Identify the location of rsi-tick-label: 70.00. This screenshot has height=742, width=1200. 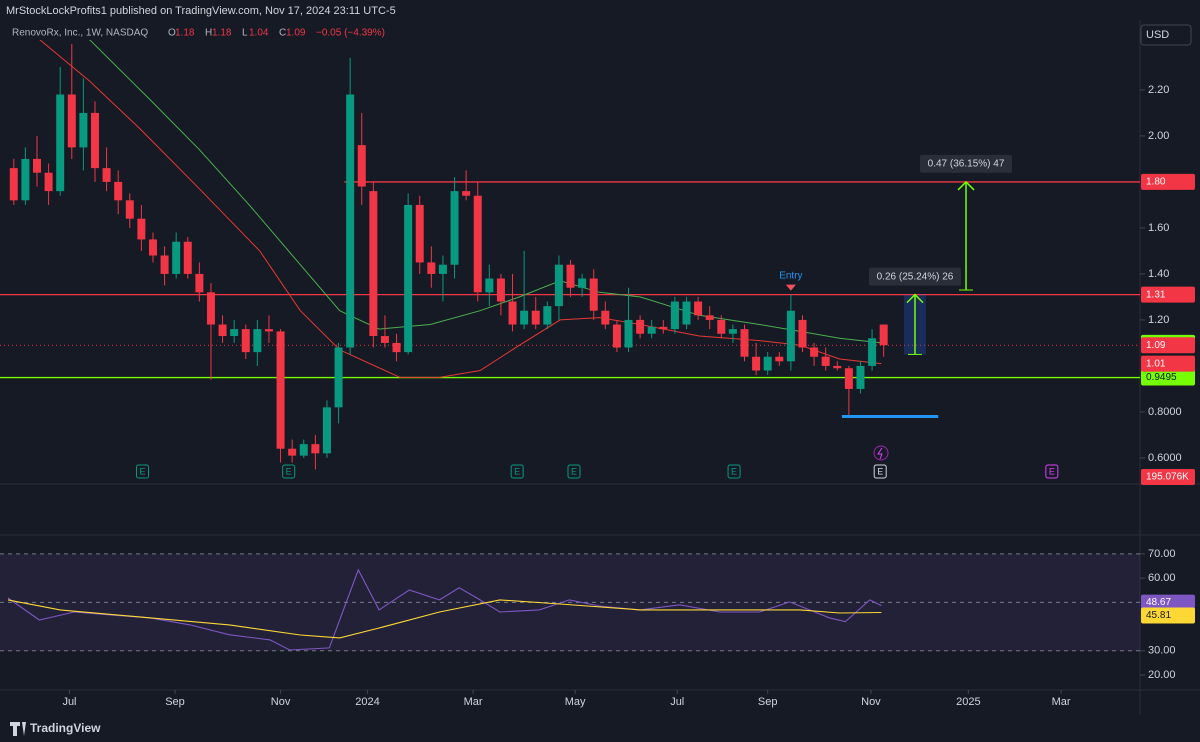
(1162, 554).